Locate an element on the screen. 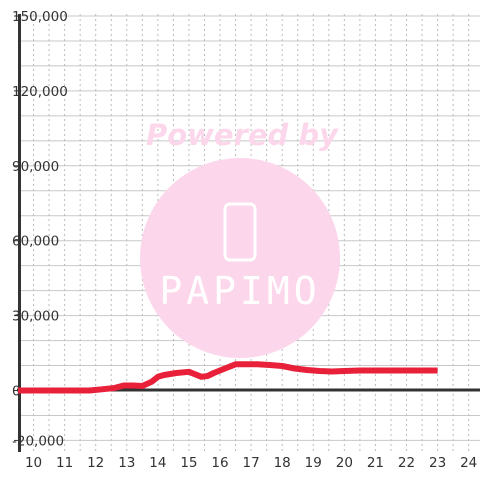 The height and width of the screenshot is (480, 480). x-tick-label: 18 is located at coordinates (282, 463).